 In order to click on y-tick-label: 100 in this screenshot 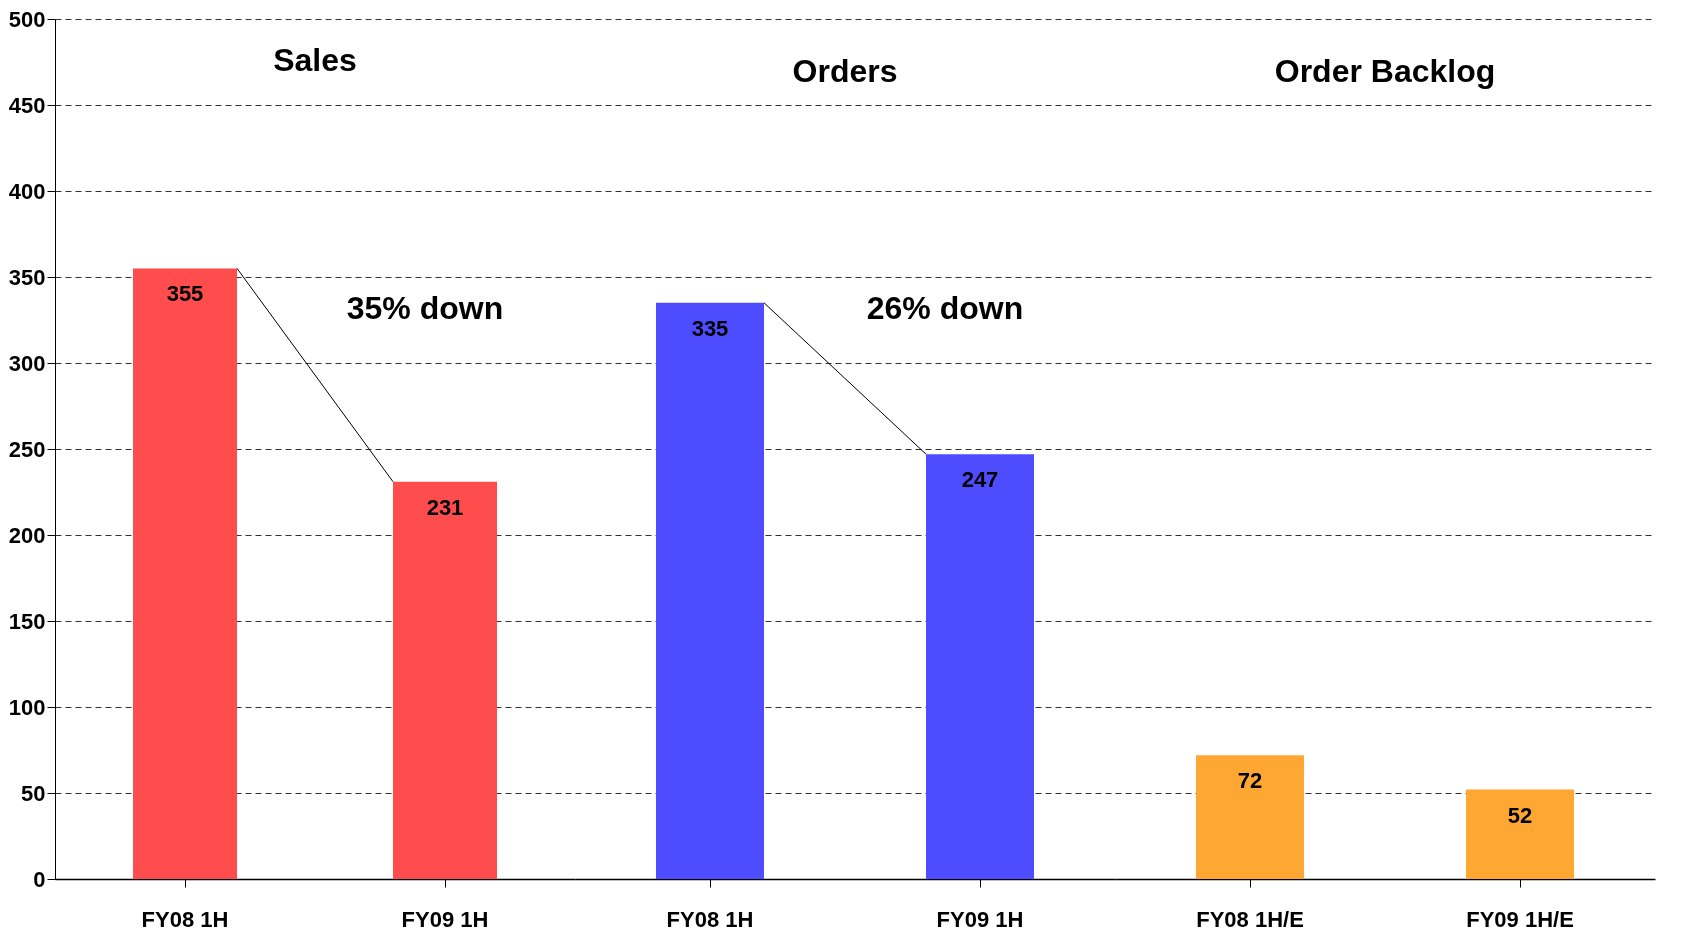, I will do `click(27, 707)`.